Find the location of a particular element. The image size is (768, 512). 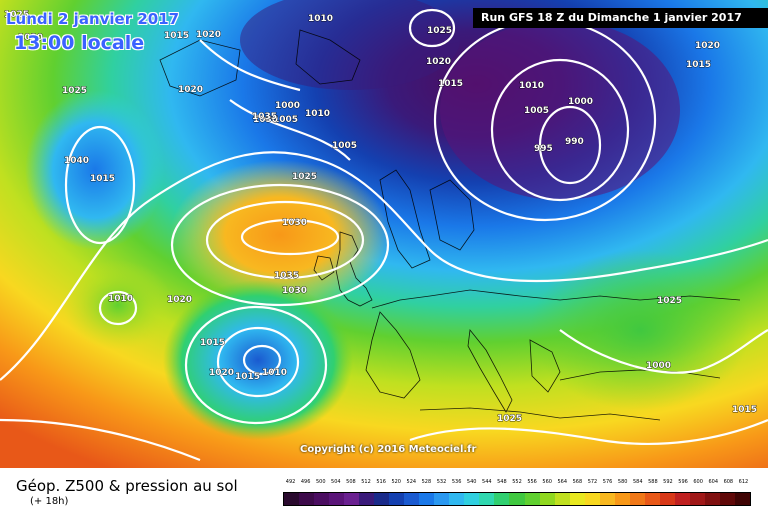

northwest-trough is located at coordinates (95, 170).